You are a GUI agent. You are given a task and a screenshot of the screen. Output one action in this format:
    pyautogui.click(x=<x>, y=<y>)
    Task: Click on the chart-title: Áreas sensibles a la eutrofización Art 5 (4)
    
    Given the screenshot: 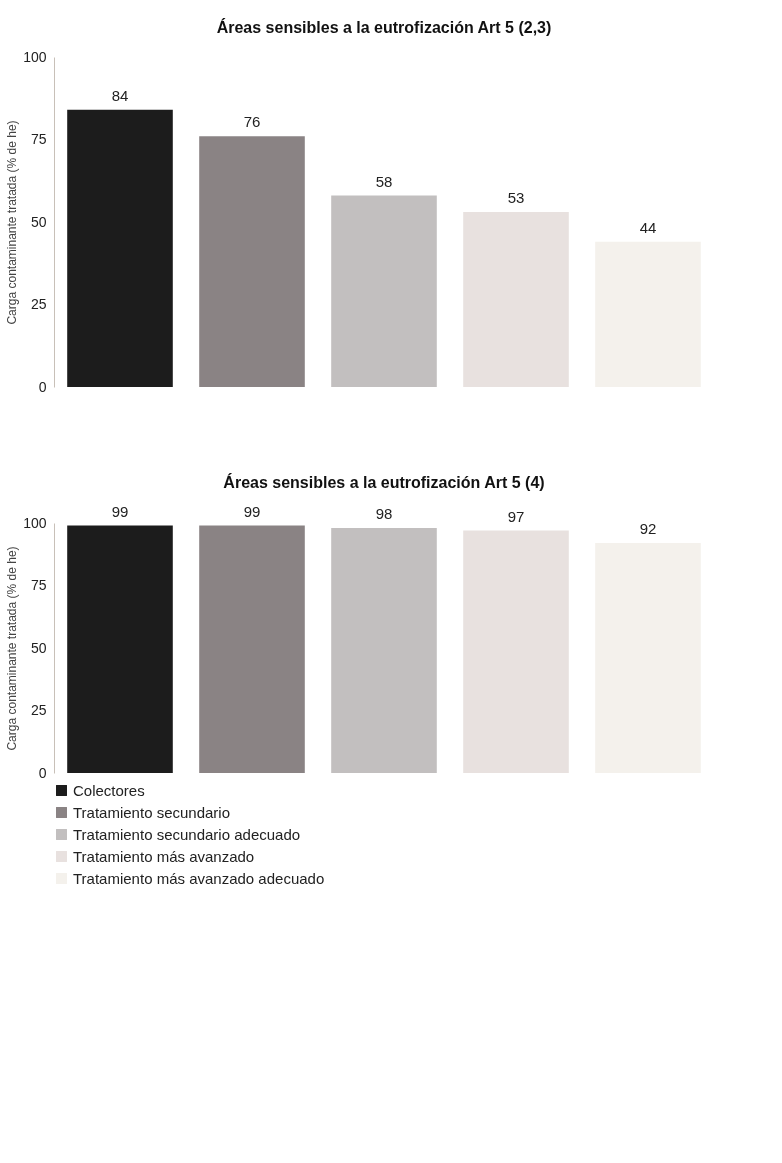 What is the action you would take?
    pyautogui.click(x=384, y=481)
    